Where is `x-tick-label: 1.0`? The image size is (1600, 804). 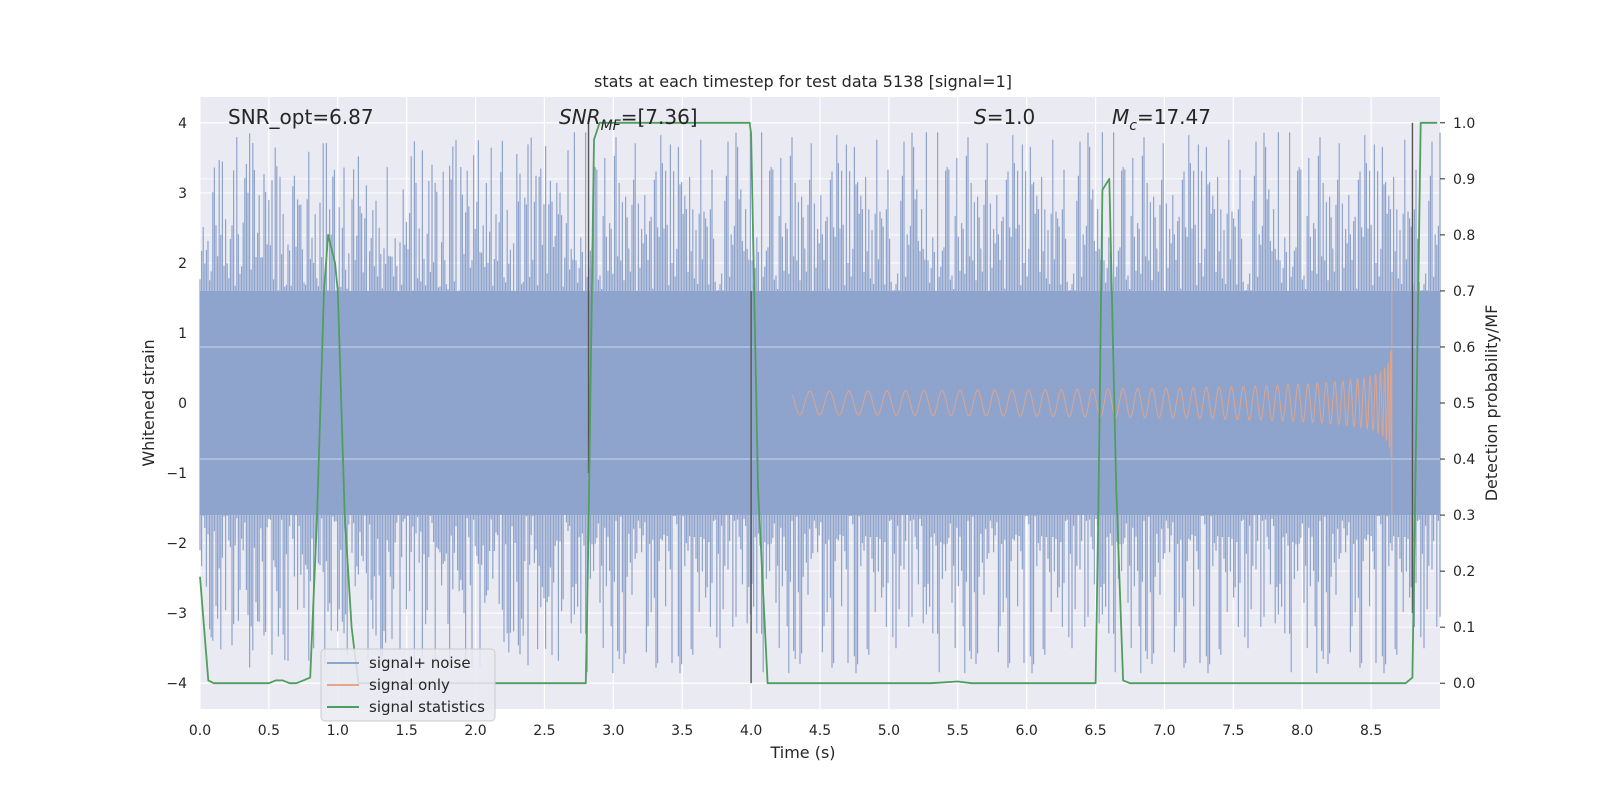
x-tick-label: 1.0 is located at coordinates (338, 731).